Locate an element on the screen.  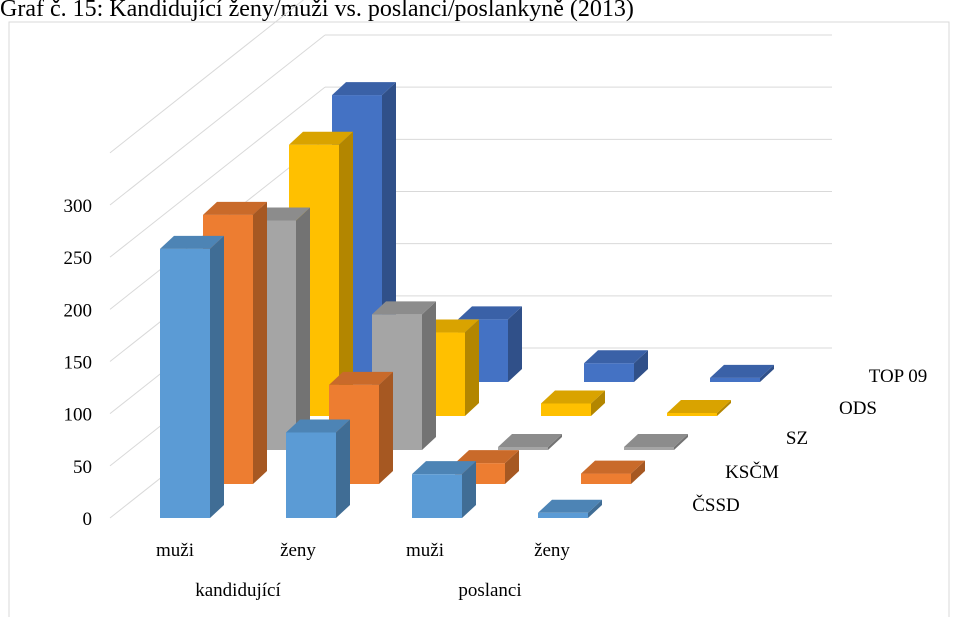
y-axis: 0 50 100 150 200 250 300 is located at coordinates (78, 363).